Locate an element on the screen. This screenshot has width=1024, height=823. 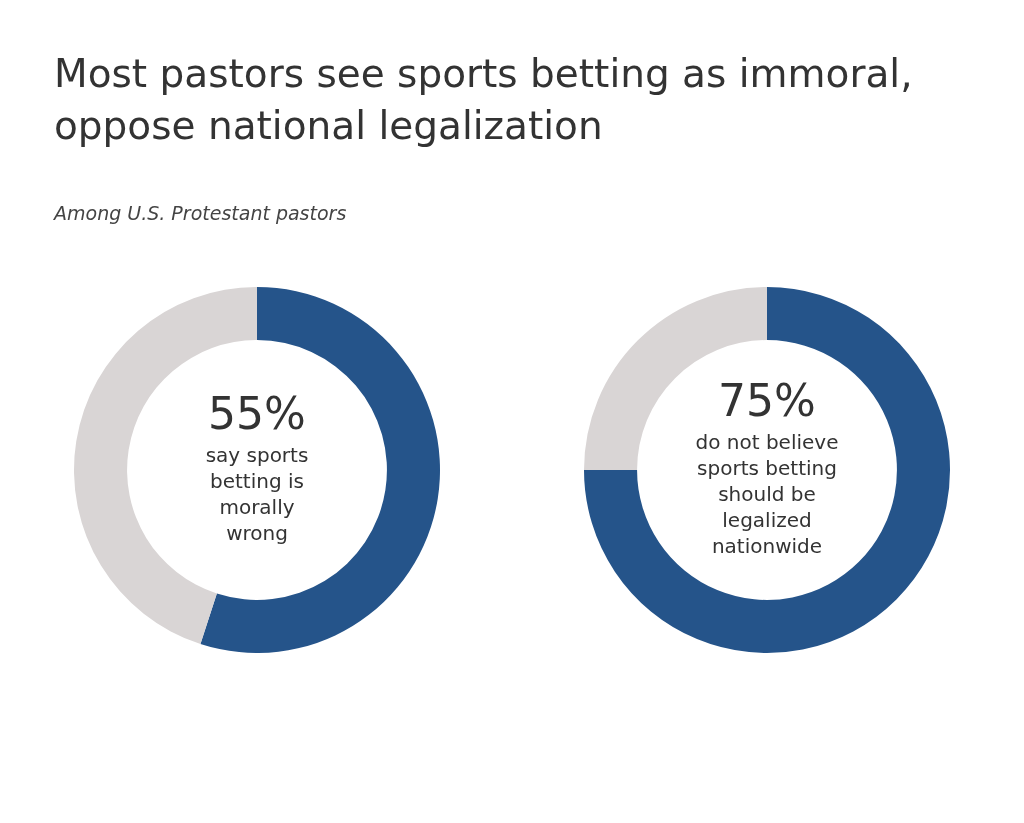
text: say sports betting is morally wrong is located at coordinates (257, 494).